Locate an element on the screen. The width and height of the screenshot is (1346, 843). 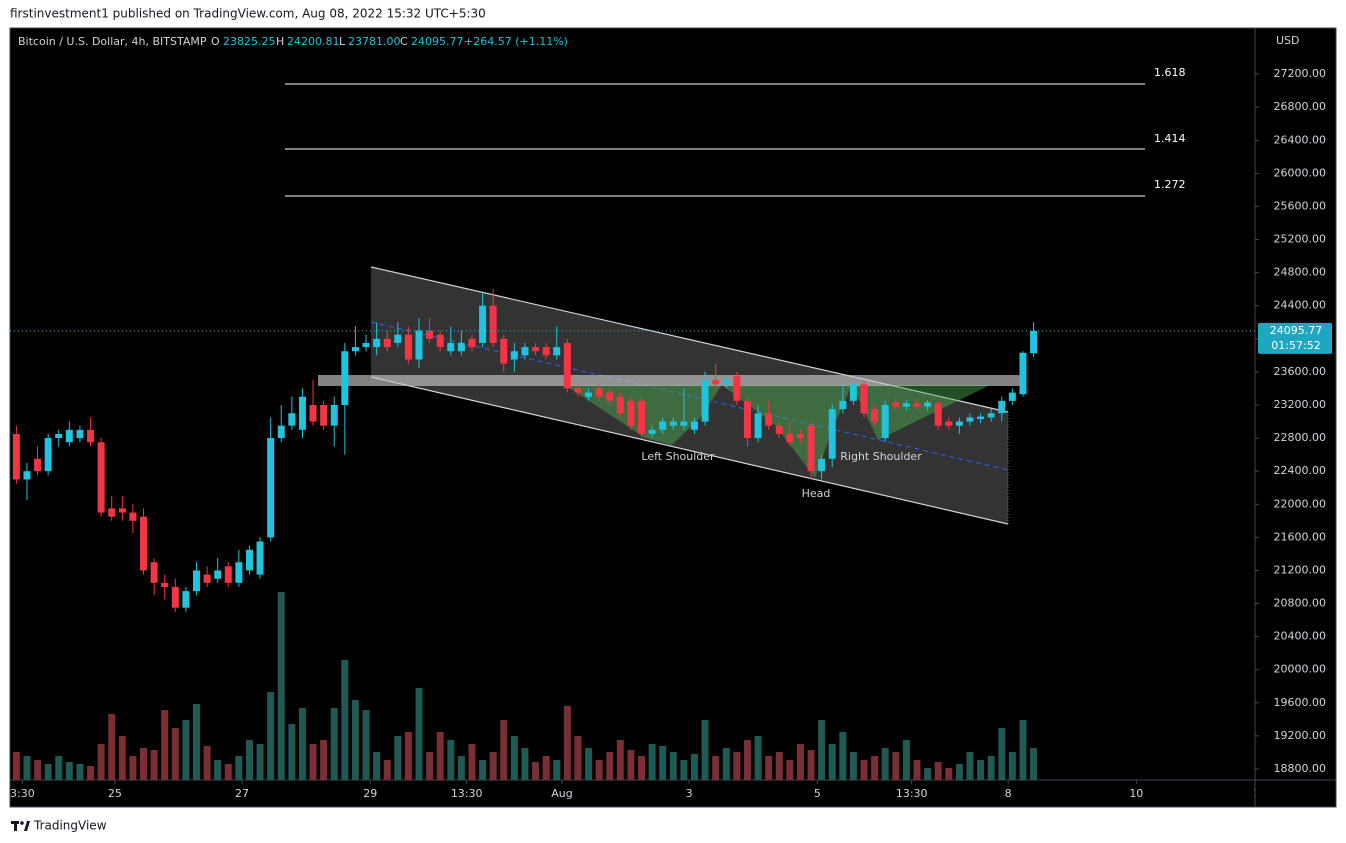
y-tick-label: 25200.00 is located at coordinates (1300, 239).